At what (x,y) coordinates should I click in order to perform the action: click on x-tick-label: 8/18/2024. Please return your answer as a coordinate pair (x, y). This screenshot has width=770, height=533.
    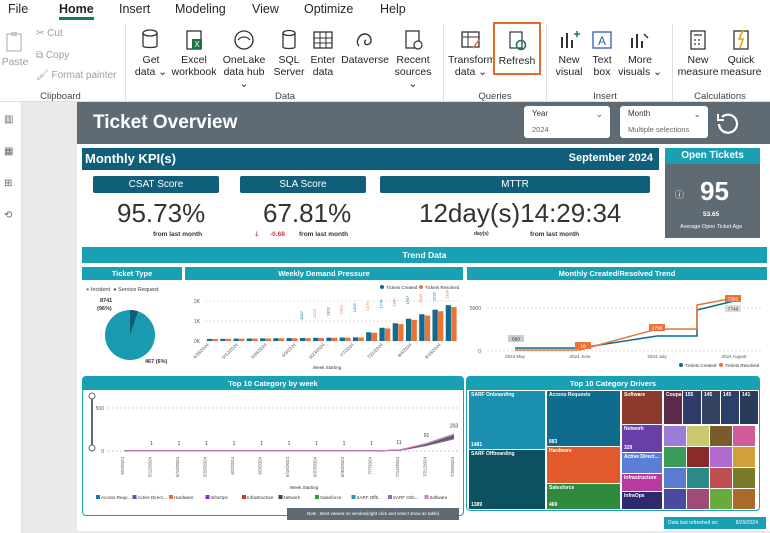
    Looking at the image, I should click on (433, 351).